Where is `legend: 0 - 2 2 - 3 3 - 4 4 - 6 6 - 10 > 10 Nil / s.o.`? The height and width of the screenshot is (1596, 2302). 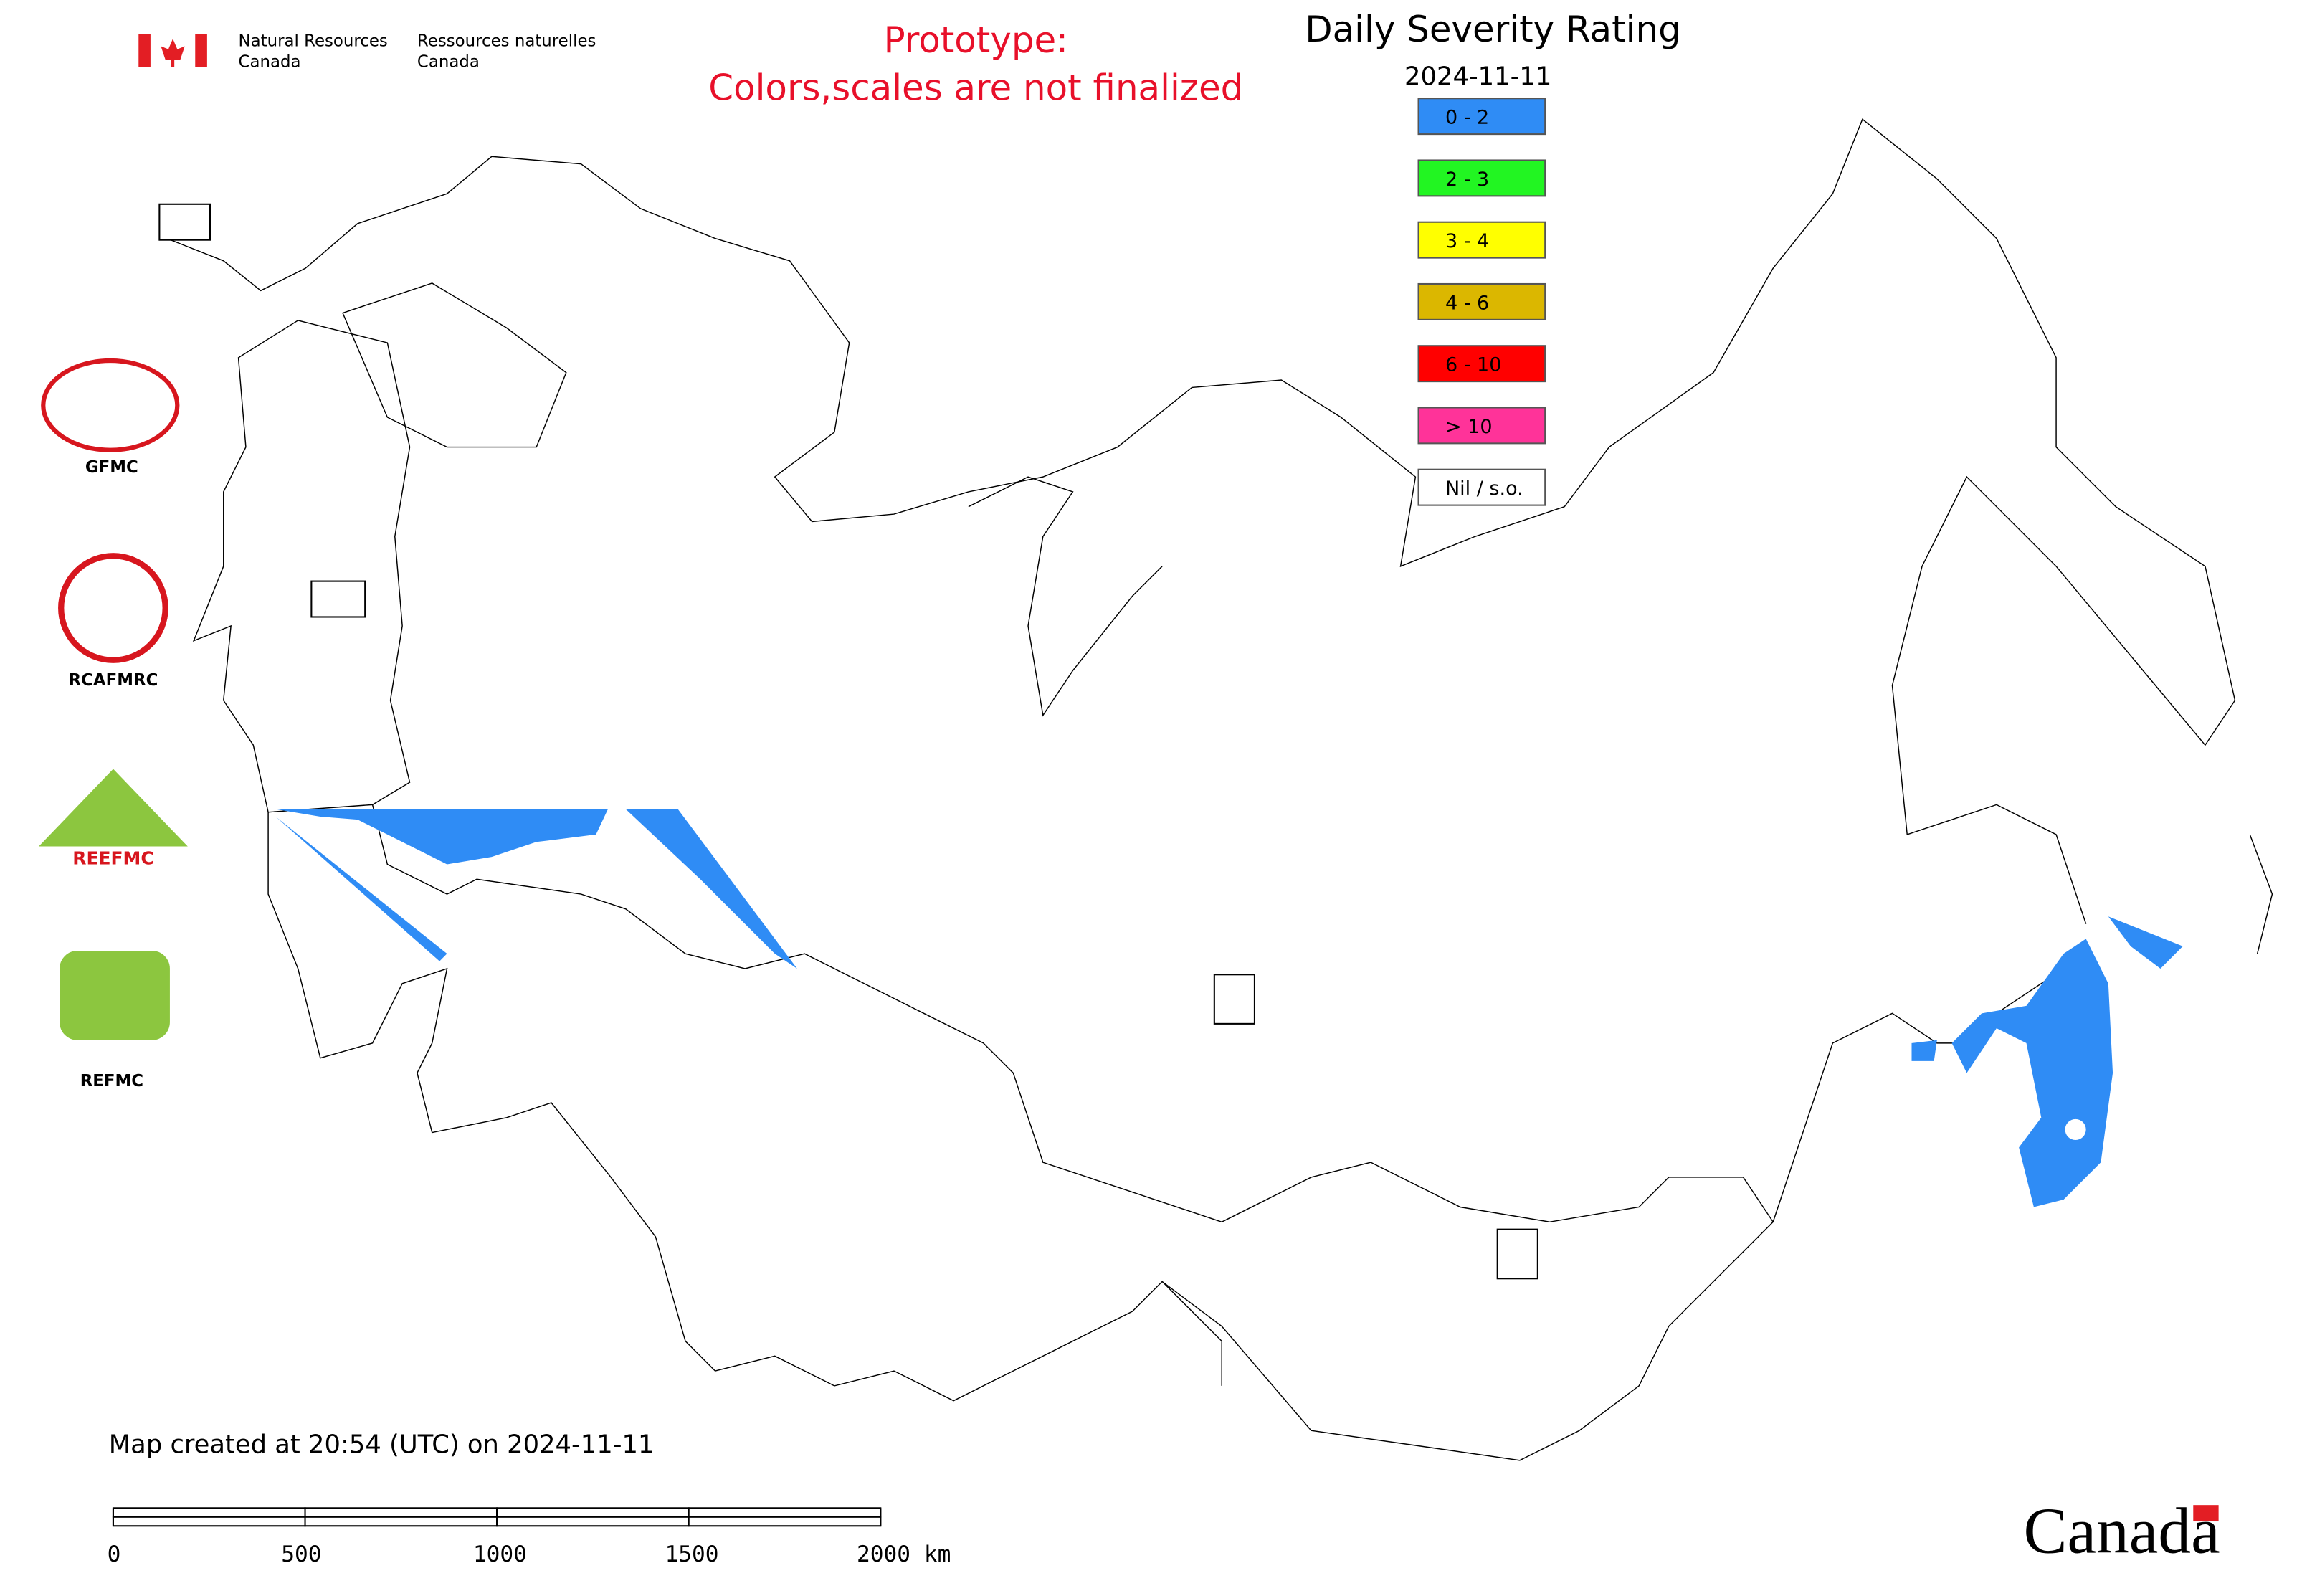 legend: 0 - 2 2 - 3 3 - 4 4 - 6 6 - 10 > 10 Nil / s.o. is located at coordinates (1481, 302).